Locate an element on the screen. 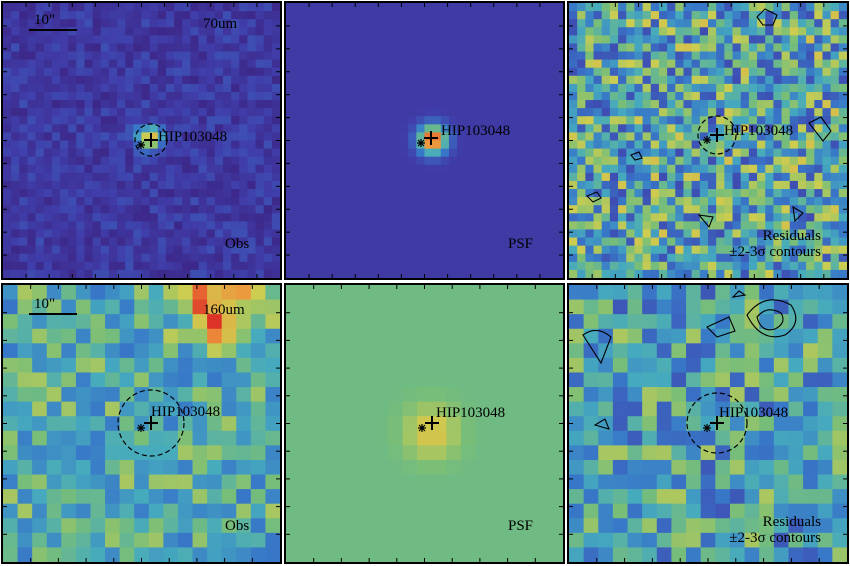 Image resolution: width=850 pixels, height=566 pixels. band-label-160um: 160um is located at coordinates (224, 310).